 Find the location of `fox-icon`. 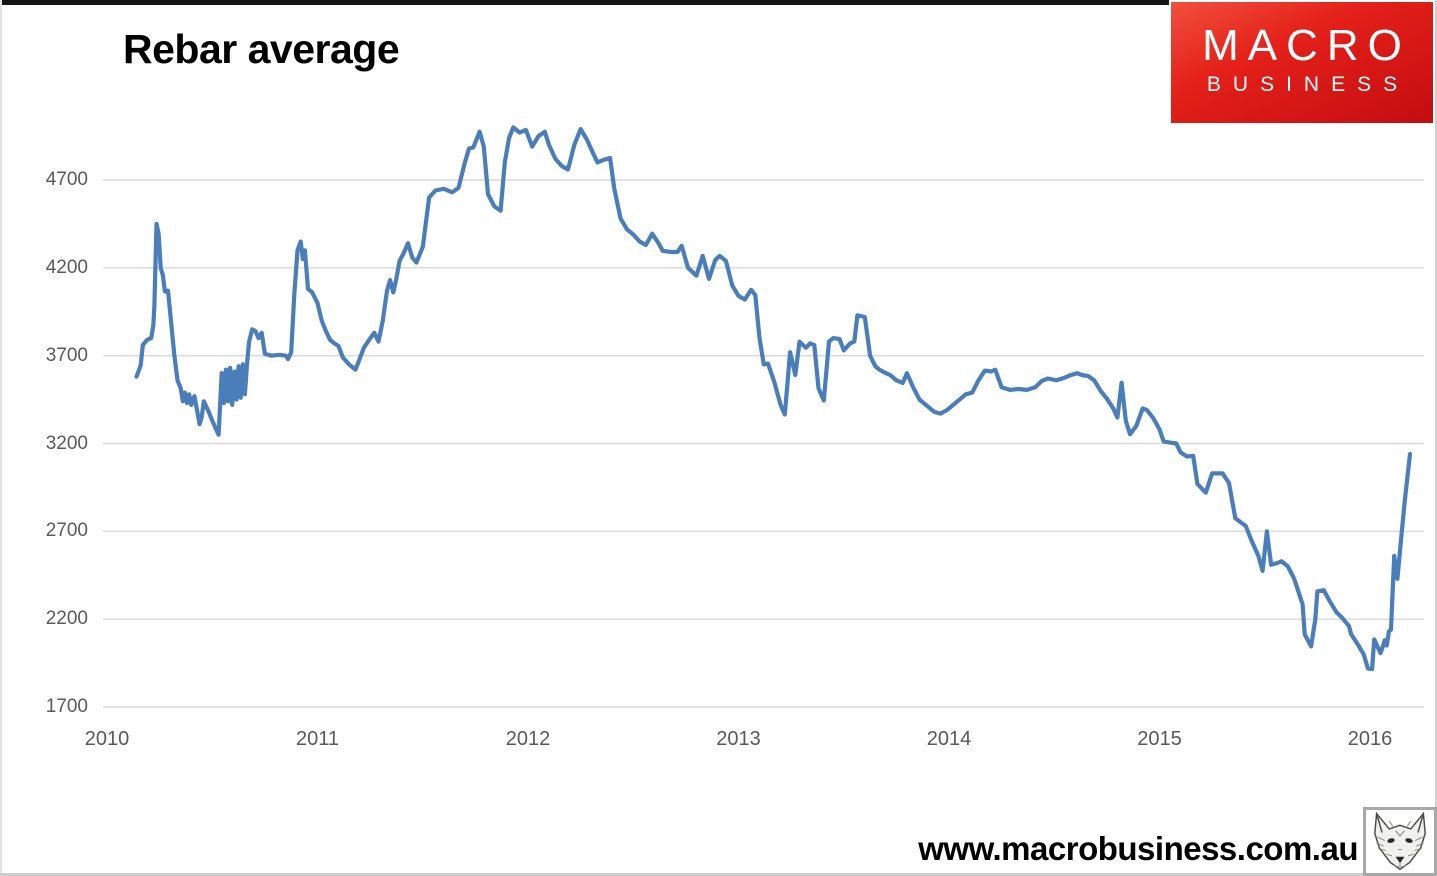

fox-icon is located at coordinates (1400, 841).